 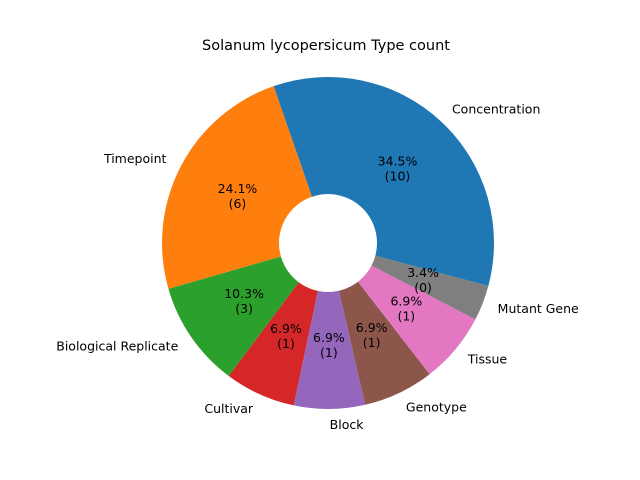 What do you see at coordinates (244, 301) in the screenshot?
I see `slice-percent-label: 10.3% (3)` at bounding box center [244, 301].